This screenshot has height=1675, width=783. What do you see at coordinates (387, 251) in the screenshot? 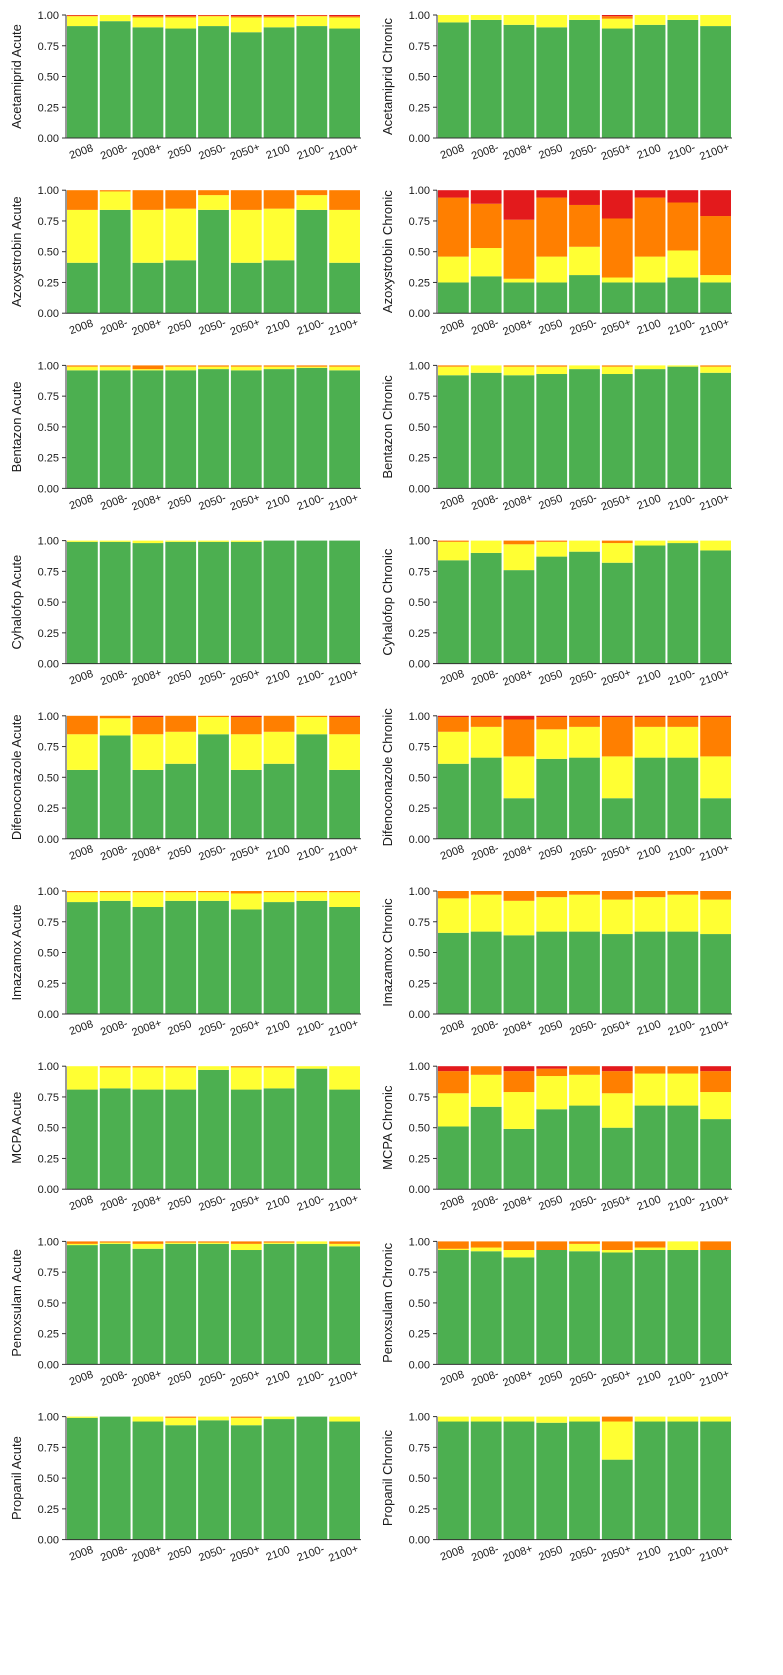
I see `y-axis-label: Azoxystrobin Chronic` at bounding box center [387, 251].